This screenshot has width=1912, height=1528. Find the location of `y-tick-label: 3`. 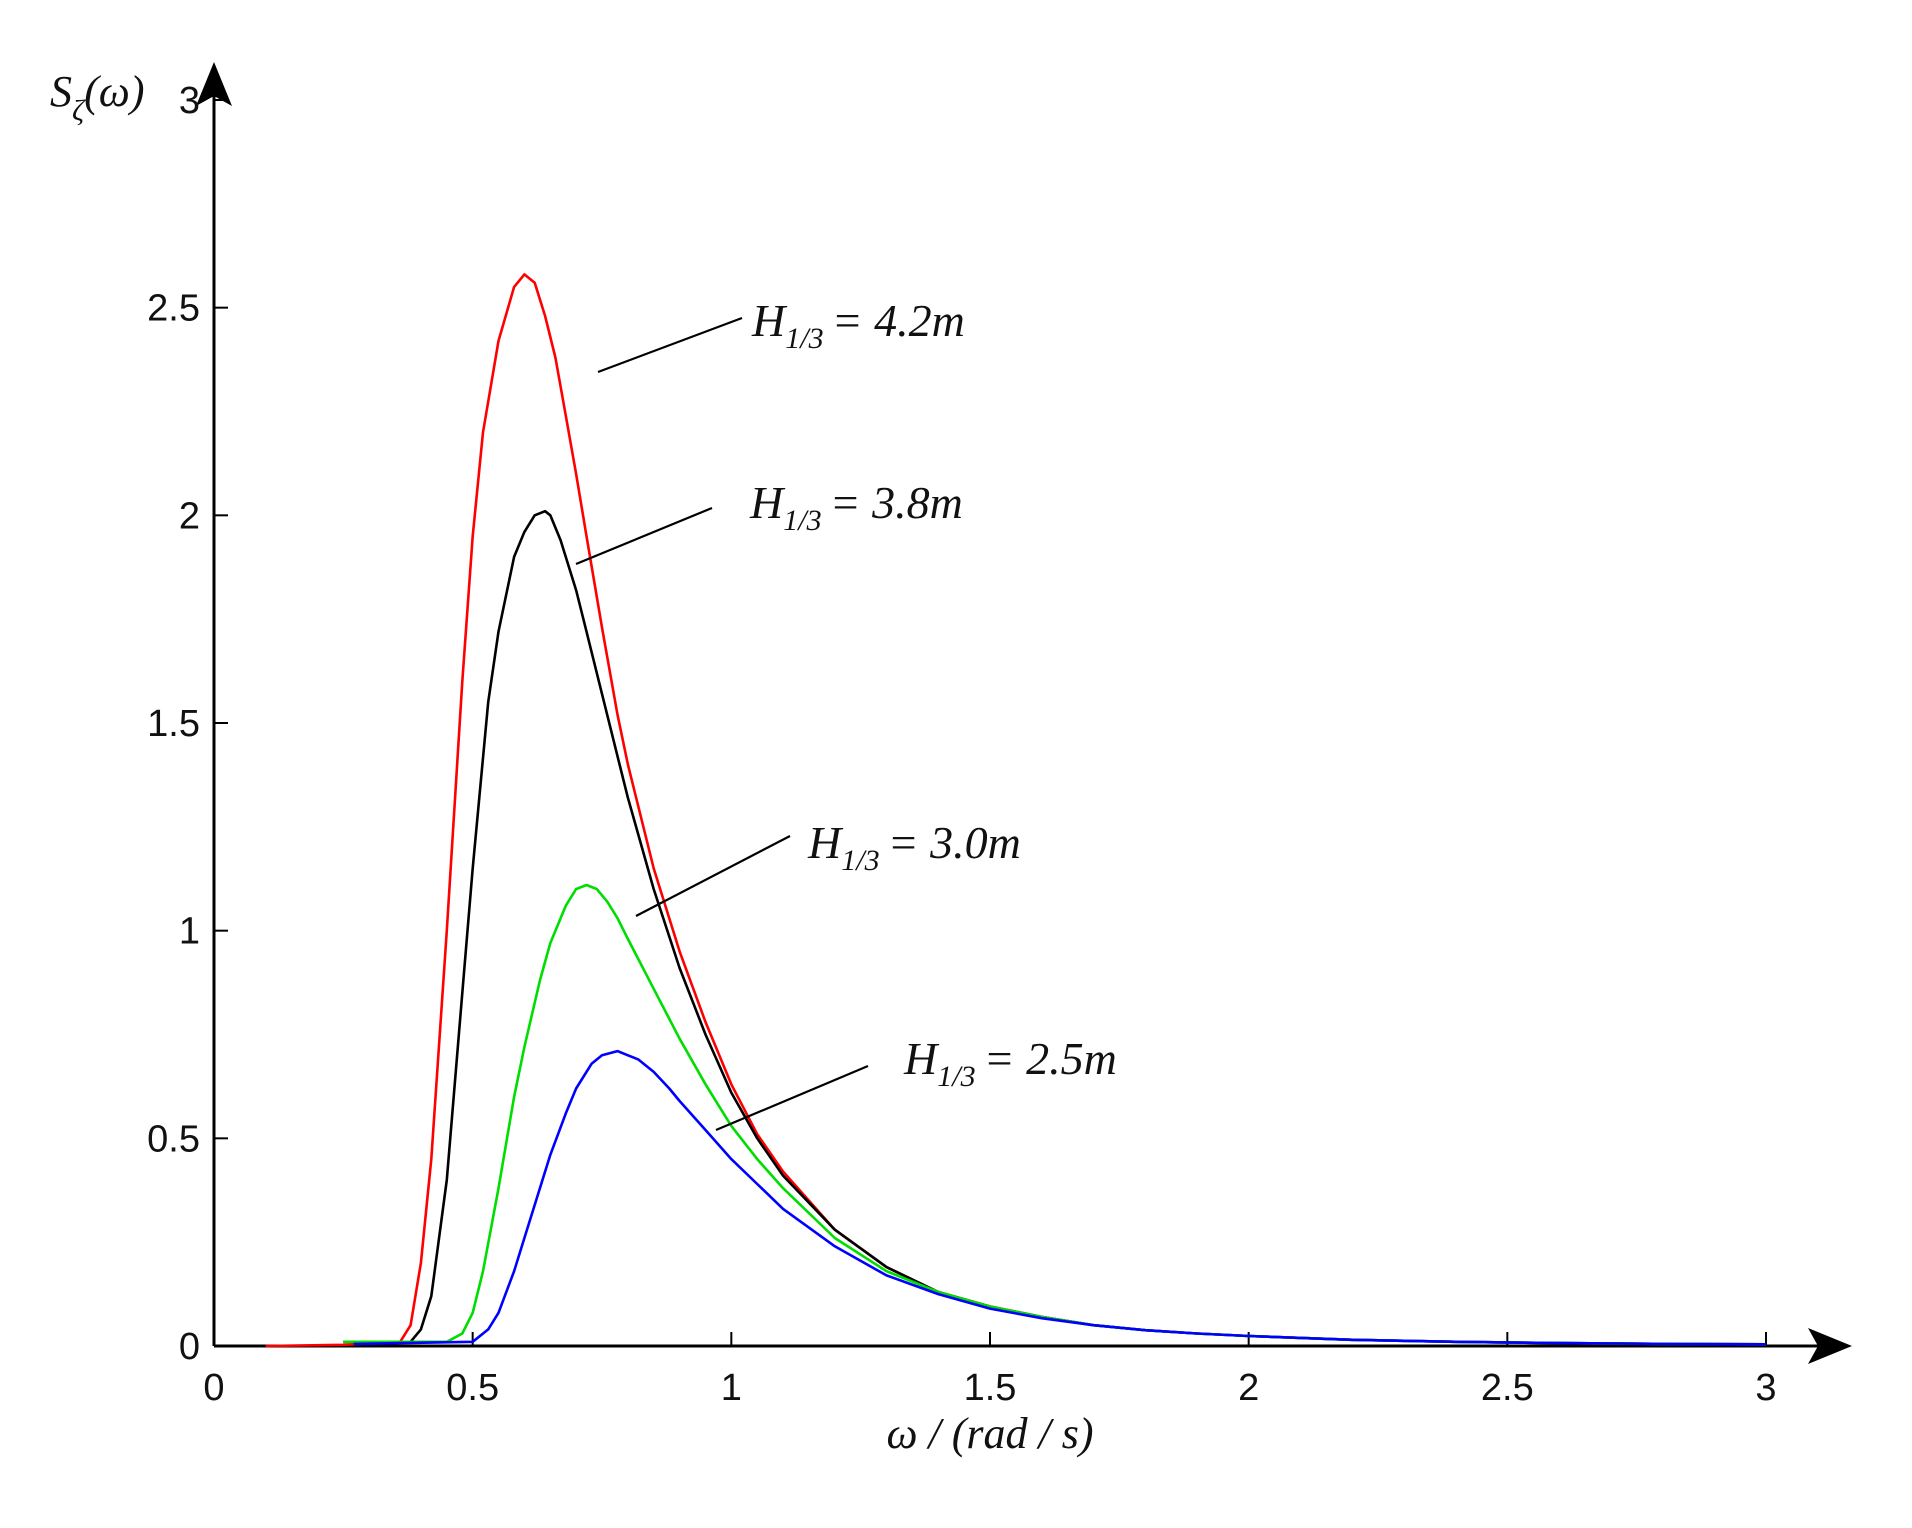

y-tick-label: 3 is located at coordinates (189, 101).